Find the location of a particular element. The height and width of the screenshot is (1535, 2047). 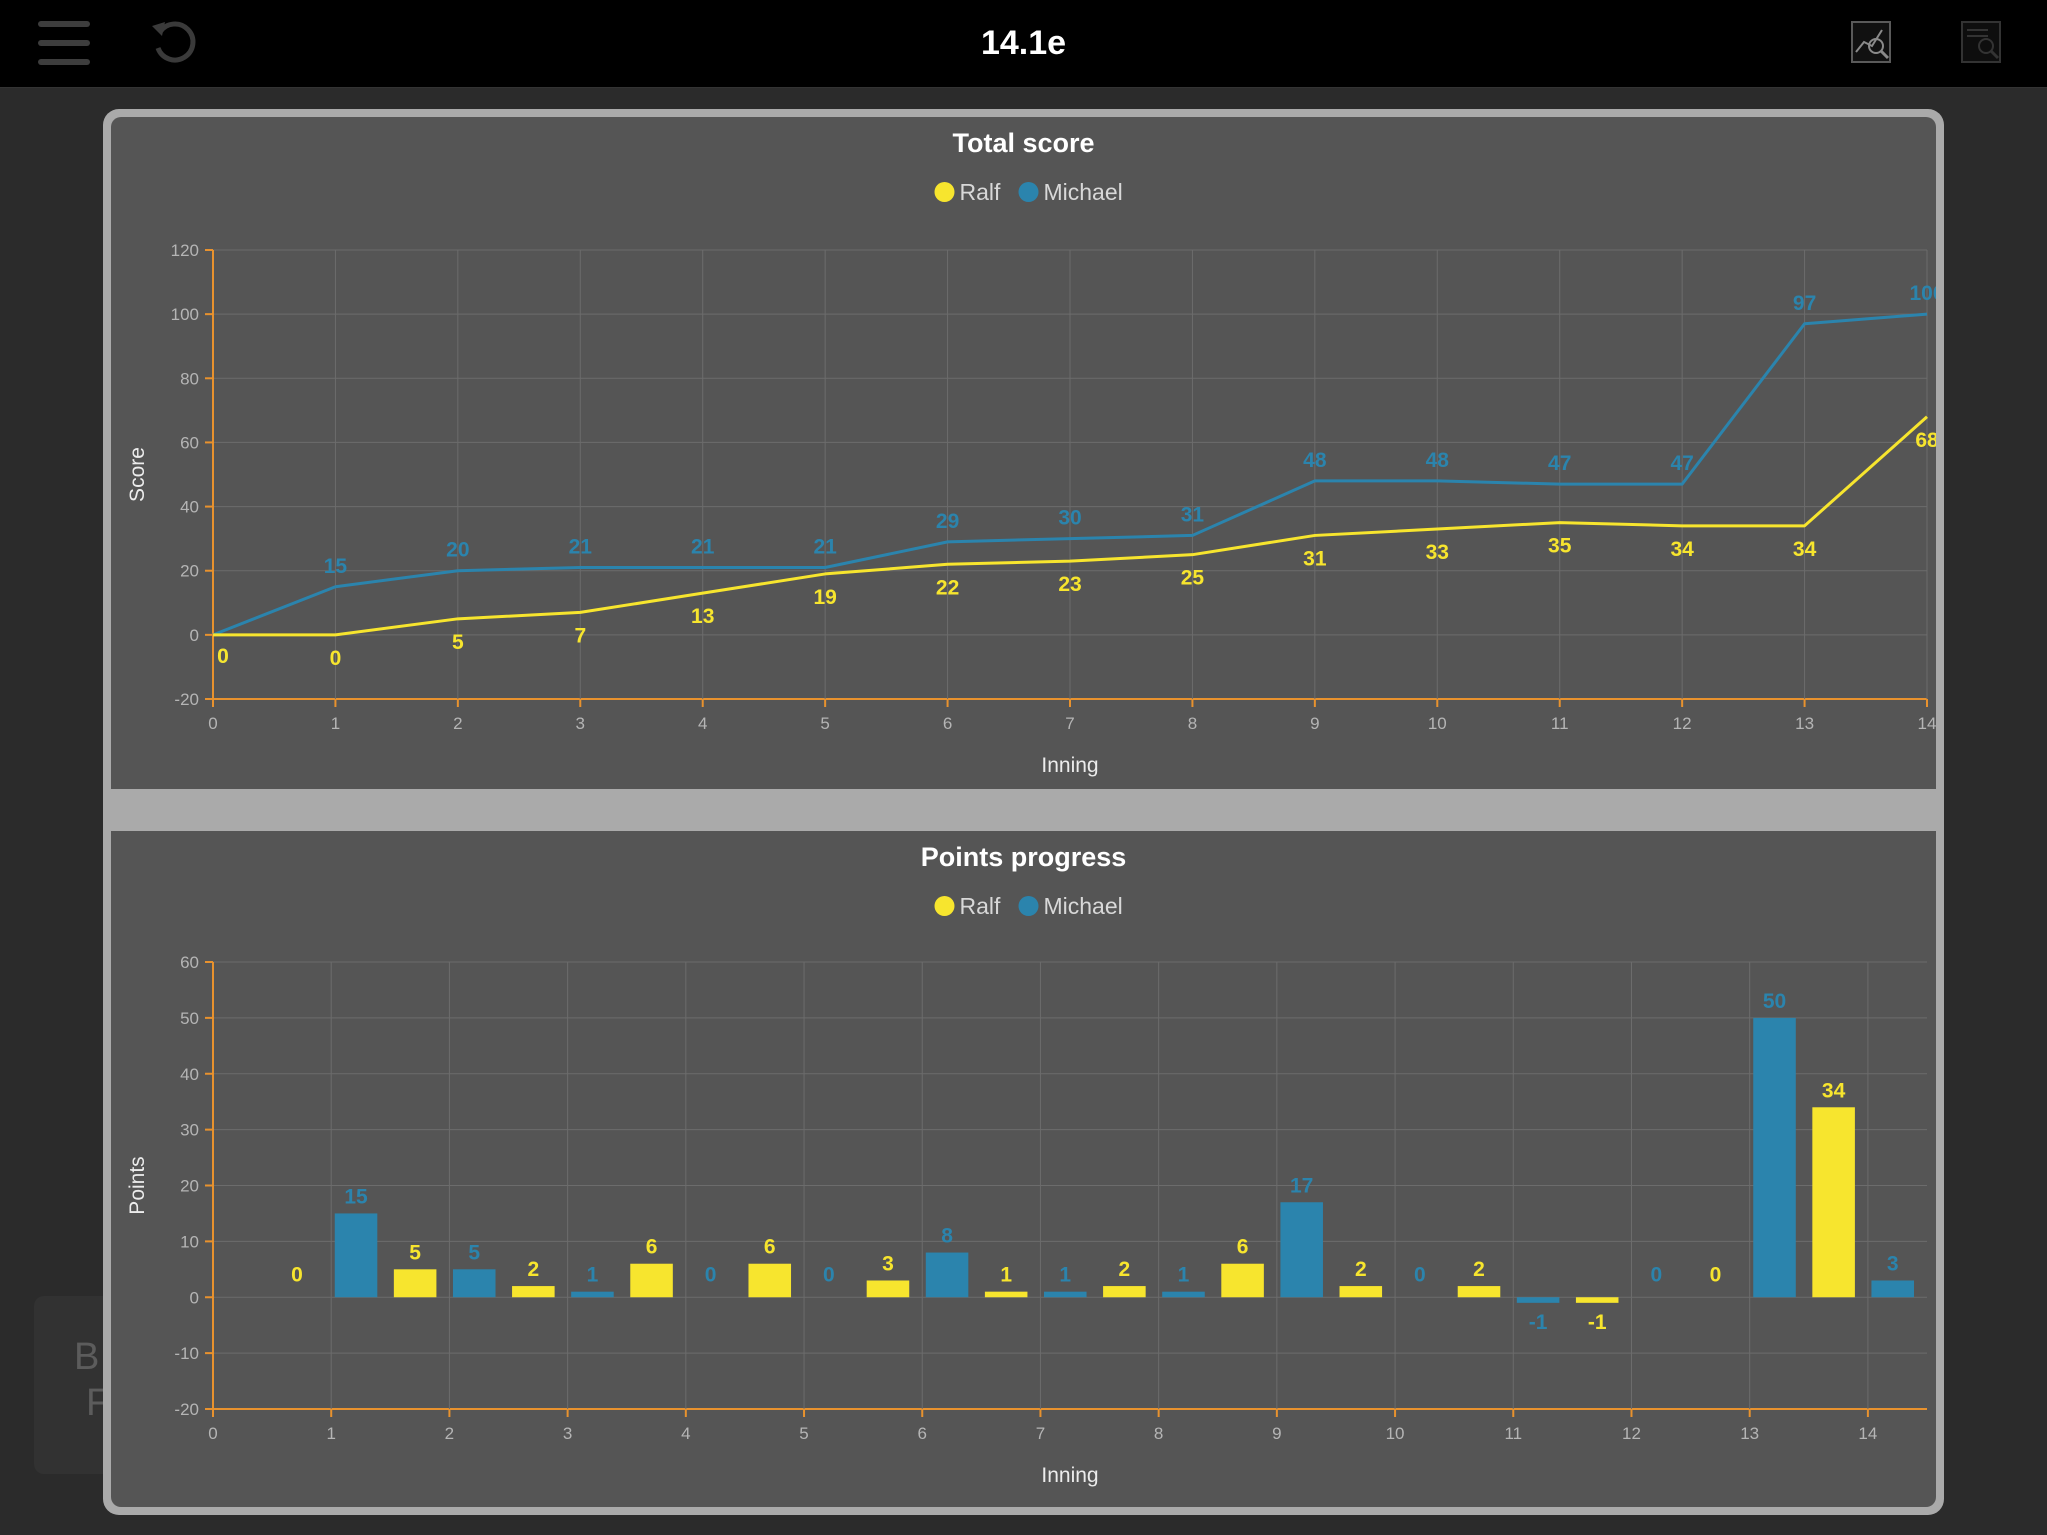

y-tick-label: 120 is located at coordinates (185, 250).